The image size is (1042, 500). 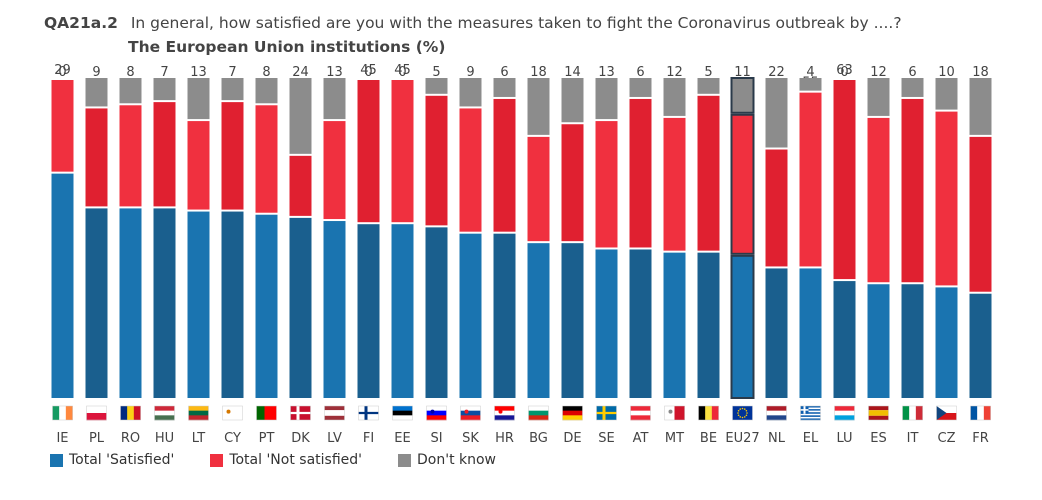 I want to click on category-label: MT, so click(x=674, y=438).